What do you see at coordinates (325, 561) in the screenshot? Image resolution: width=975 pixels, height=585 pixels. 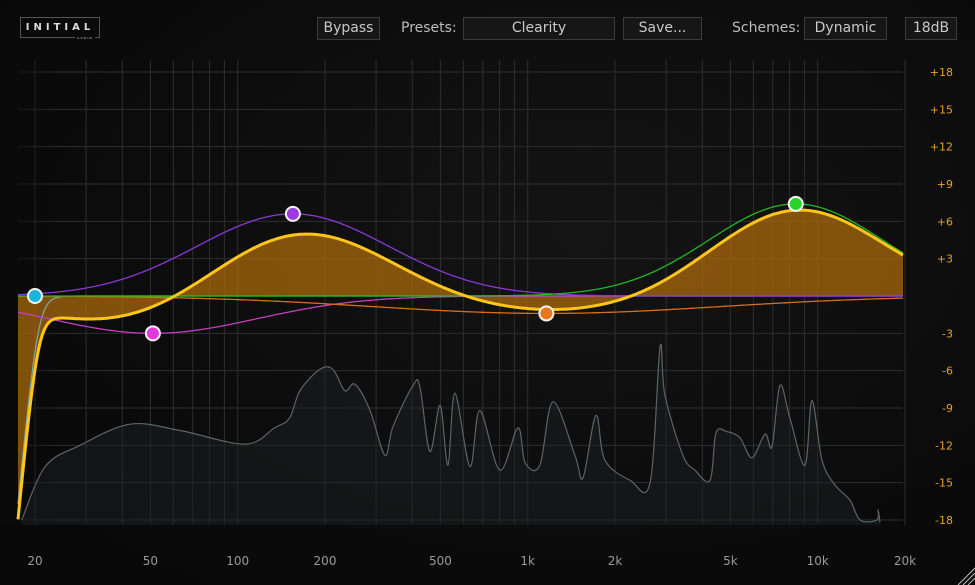 I see `freq-tick-label: 200` at bounding box center [325, 561].